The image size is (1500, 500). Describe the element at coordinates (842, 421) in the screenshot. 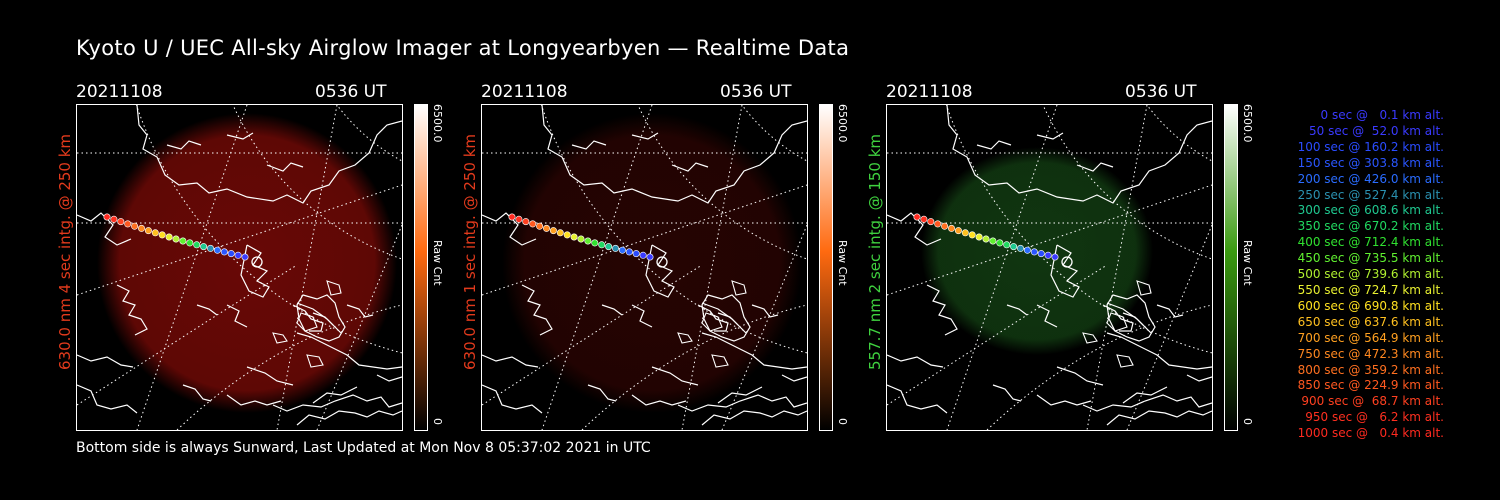

I see `colorbar-2-min: 0` at that location.